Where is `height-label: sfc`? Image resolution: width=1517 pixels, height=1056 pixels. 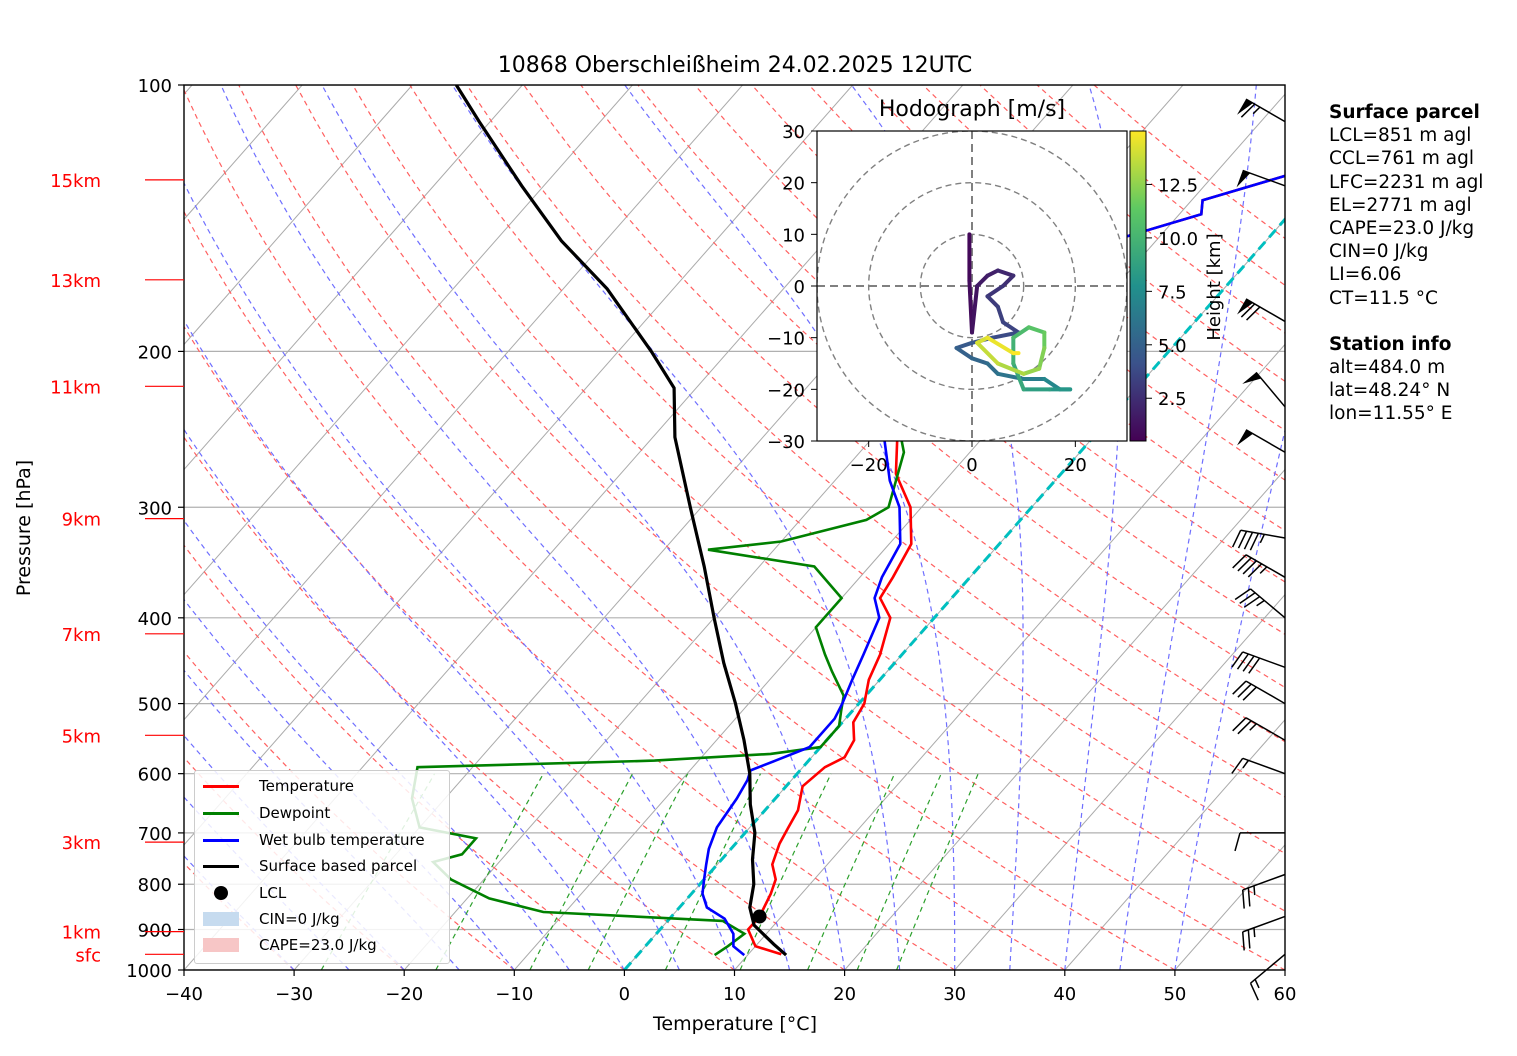
height-label: sfc is located at coordinates (88, 955).